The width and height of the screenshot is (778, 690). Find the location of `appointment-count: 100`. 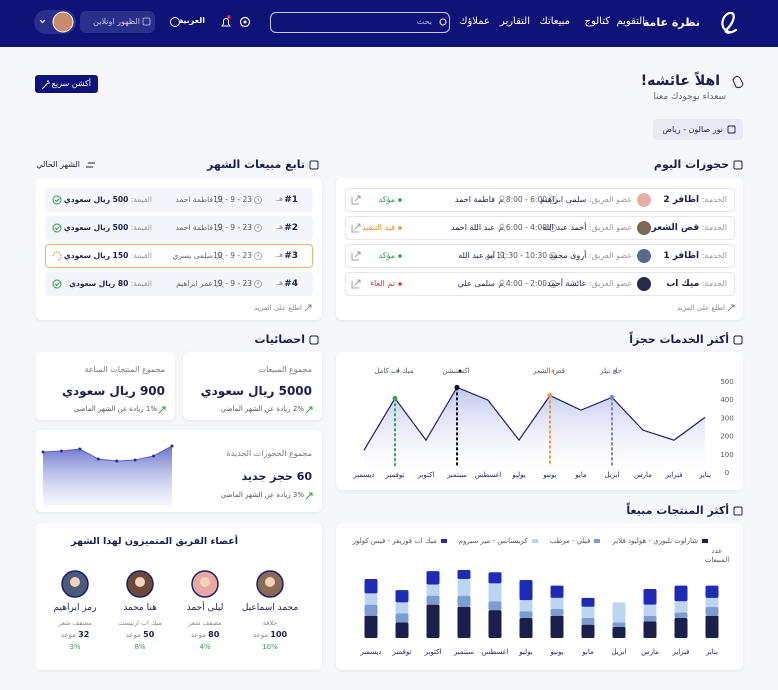

appointment-count: 100 is located at coordinates (279, 634).